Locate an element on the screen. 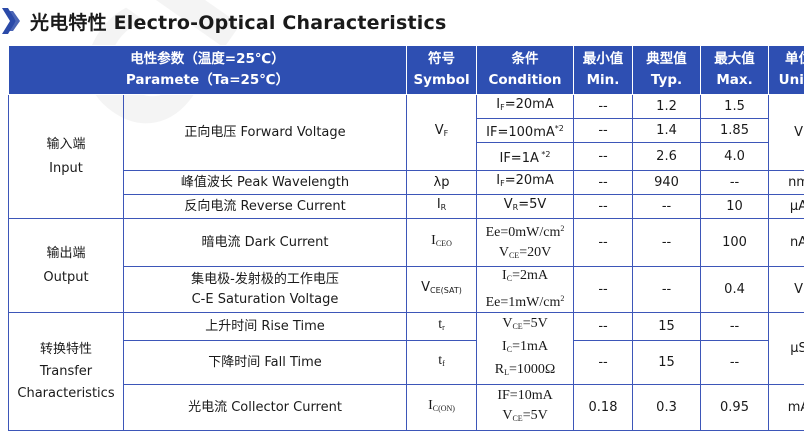  cell-typ: 0.3 is located at coordinates (667, 407).